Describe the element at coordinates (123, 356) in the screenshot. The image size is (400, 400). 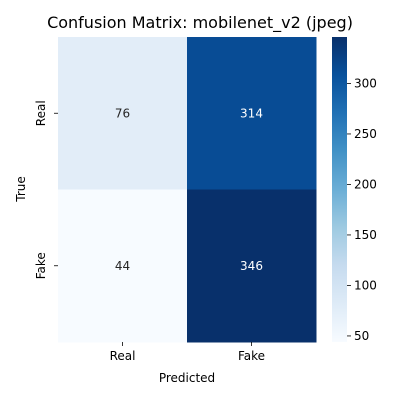
I see `x-tick-label: Real` at that location.